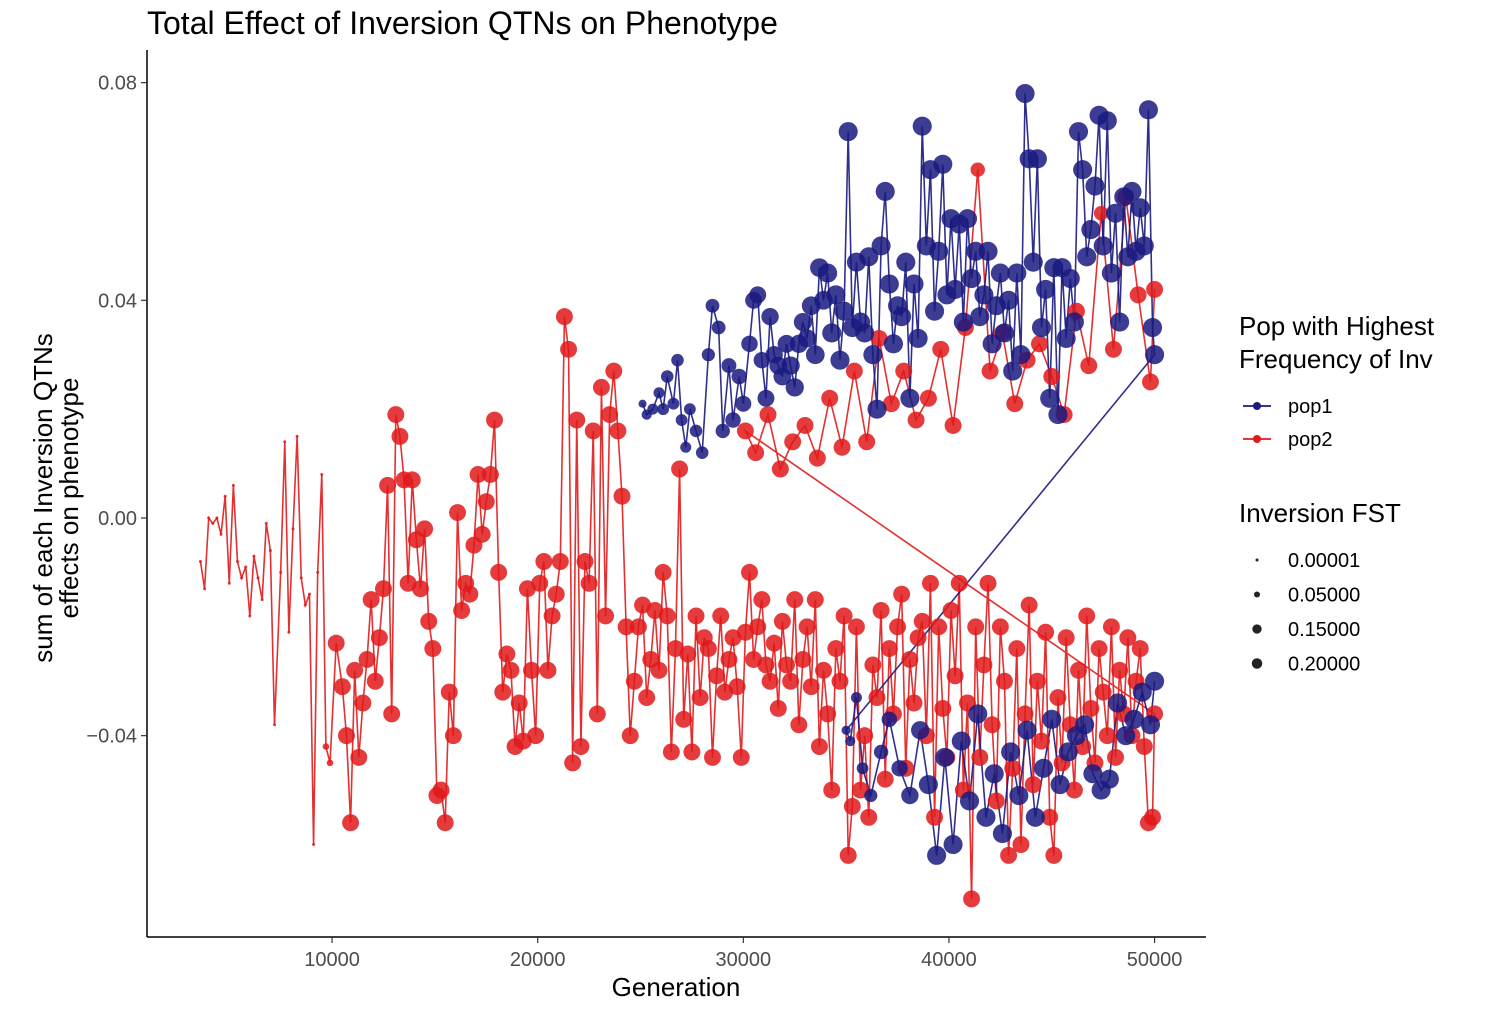 The width and height of the screenshot is (1486, 1014). What do you see at coordinates (111, 737) in the screenshot?
I see `y-tick-label: −0.04` at bounding box center [111, 737].